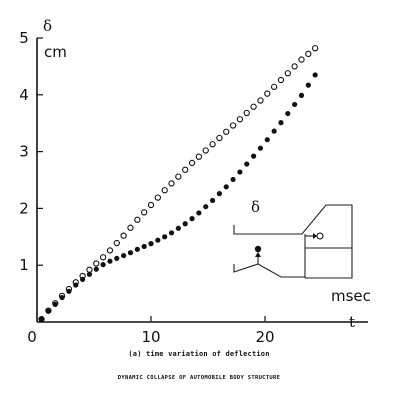  Describe the element at coordinates (264, 337) in the screenshot. I see `x-tick-label: 20` at that location.